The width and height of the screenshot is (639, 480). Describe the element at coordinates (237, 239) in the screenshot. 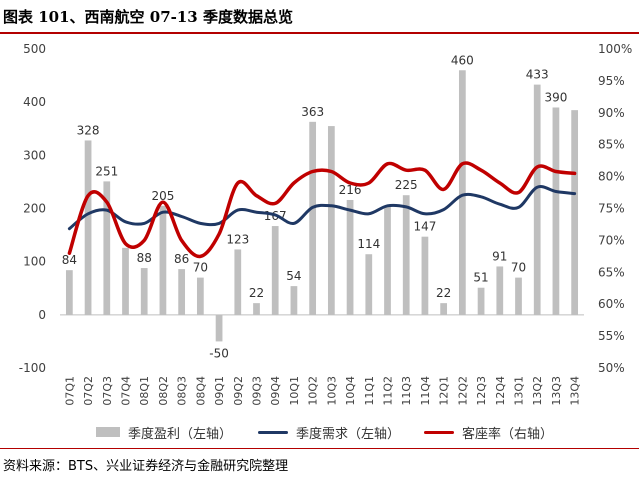

I see `bar-value-label: 123` at that location.